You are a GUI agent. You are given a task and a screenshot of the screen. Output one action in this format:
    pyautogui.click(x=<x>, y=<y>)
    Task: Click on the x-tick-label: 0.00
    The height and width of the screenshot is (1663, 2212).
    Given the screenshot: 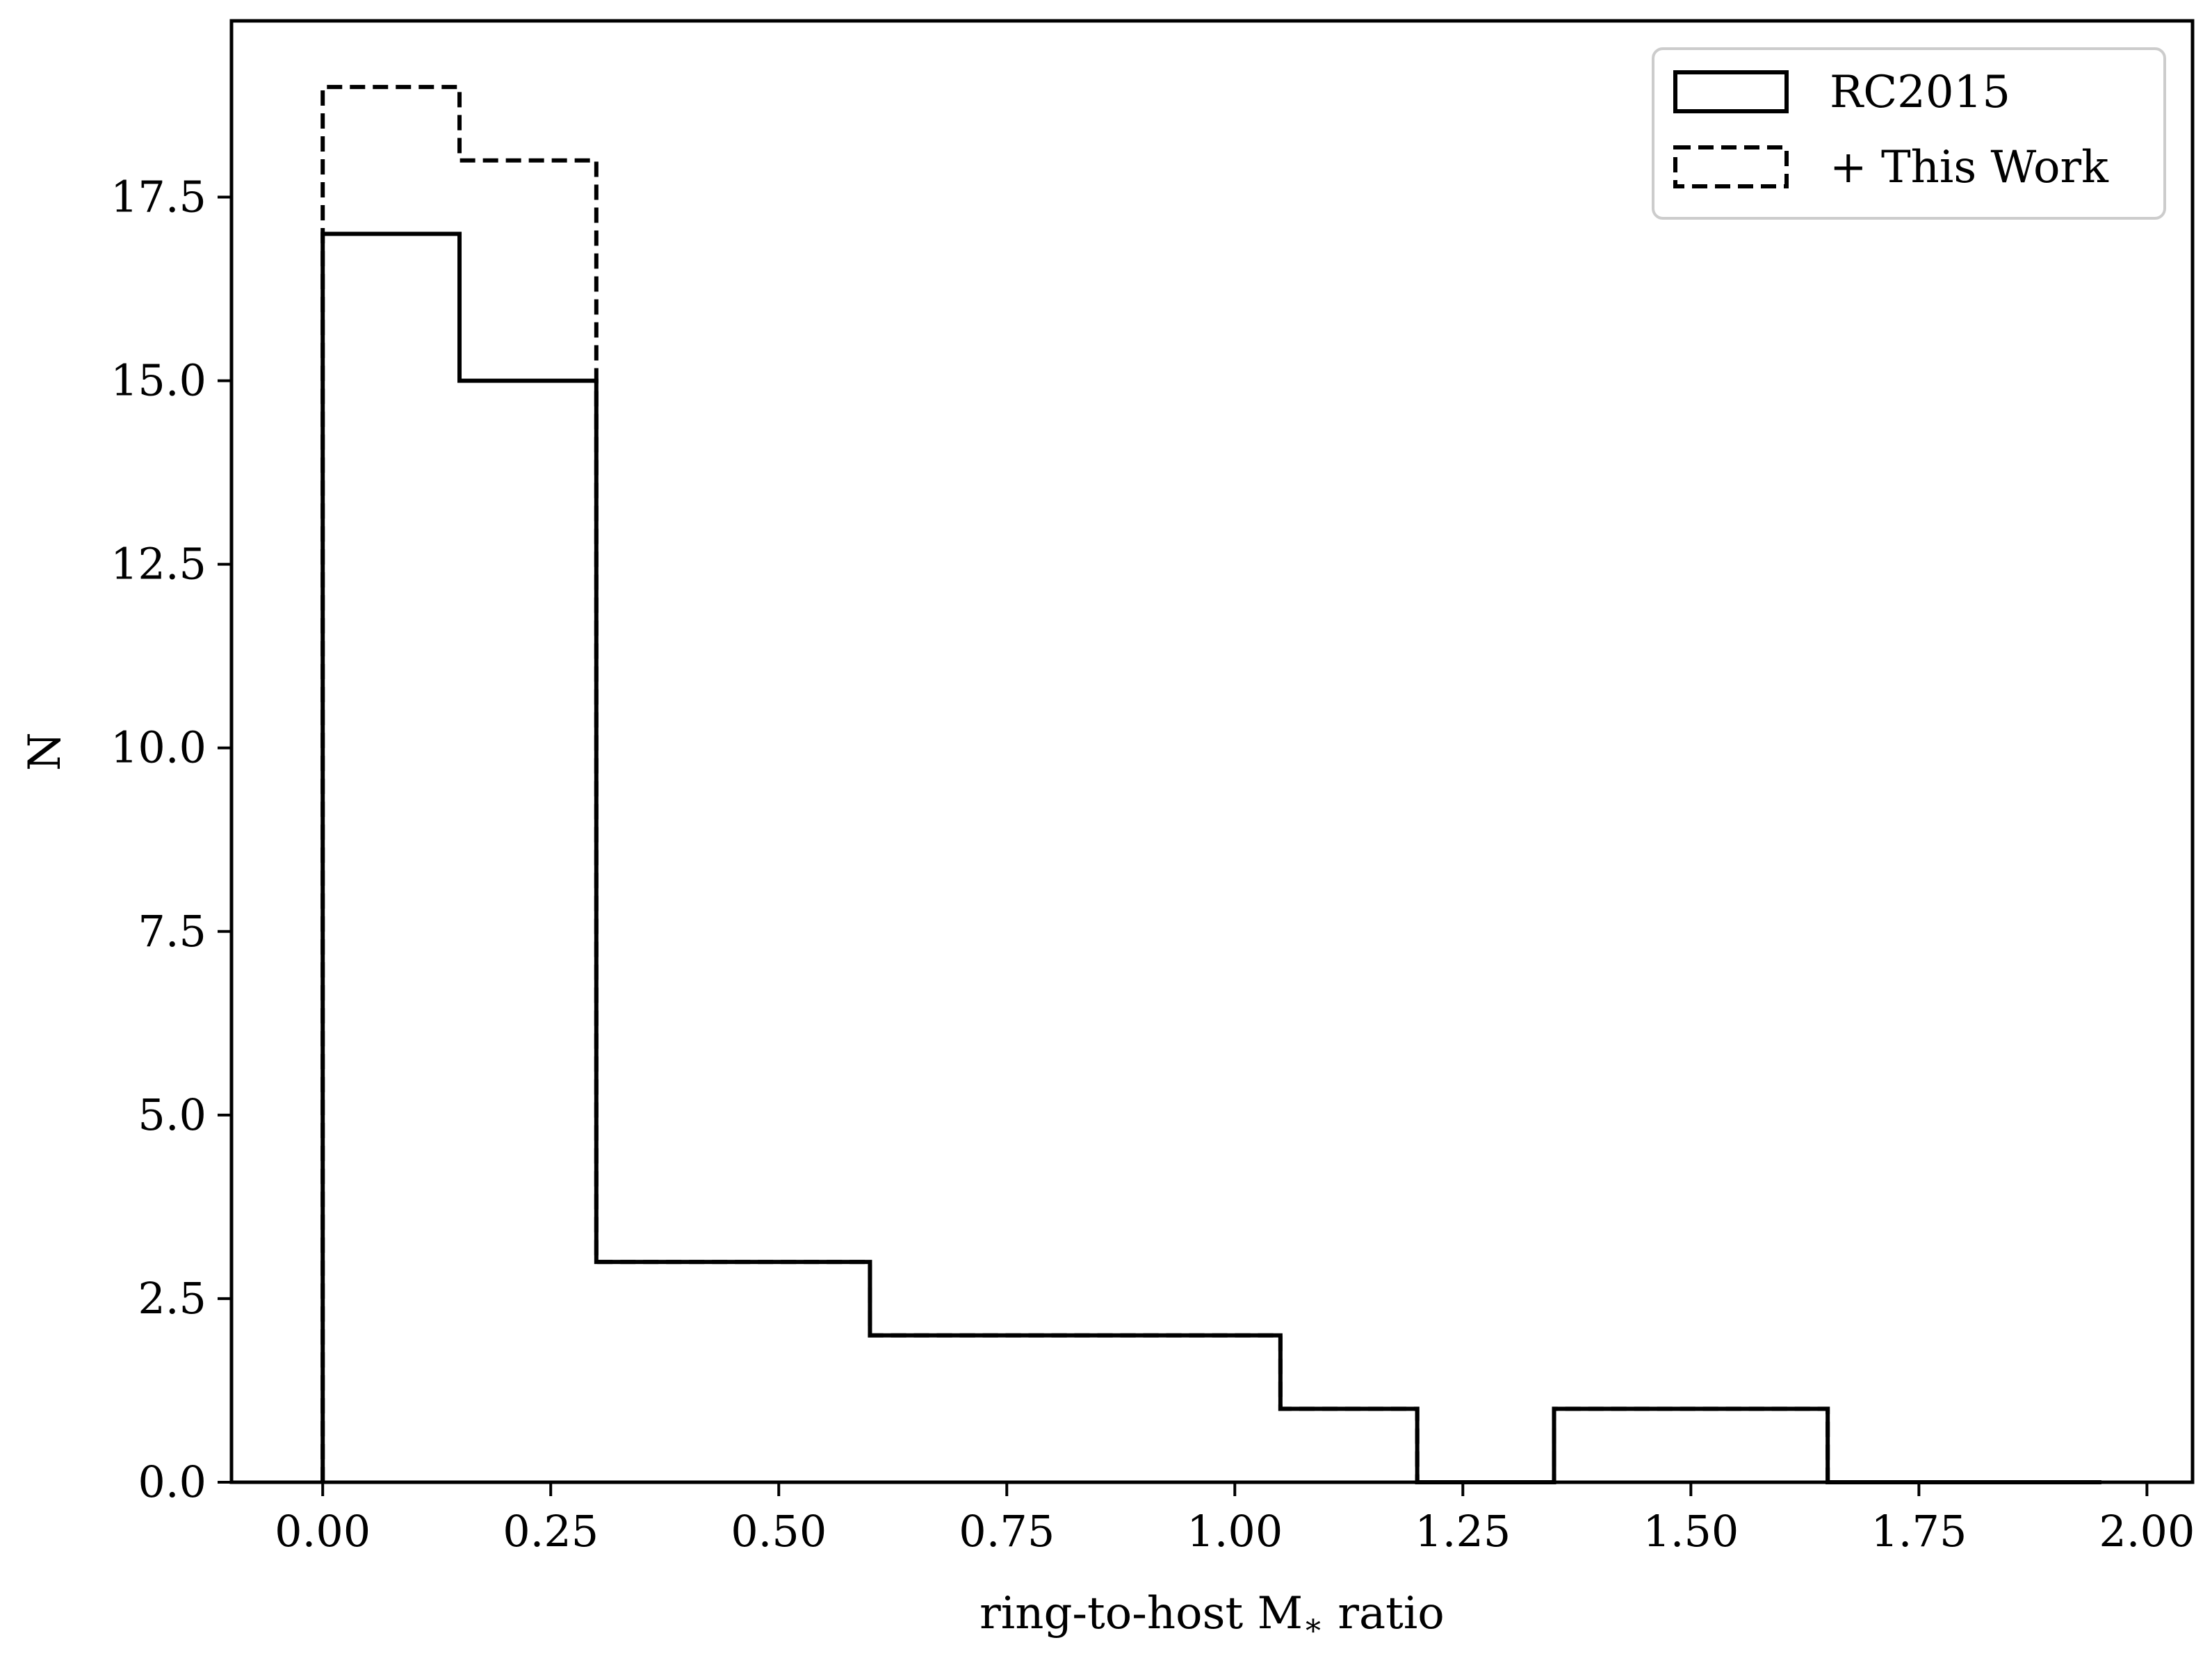 What is the action you would take?
    pyautogui.click(x=323, y=1531)
    